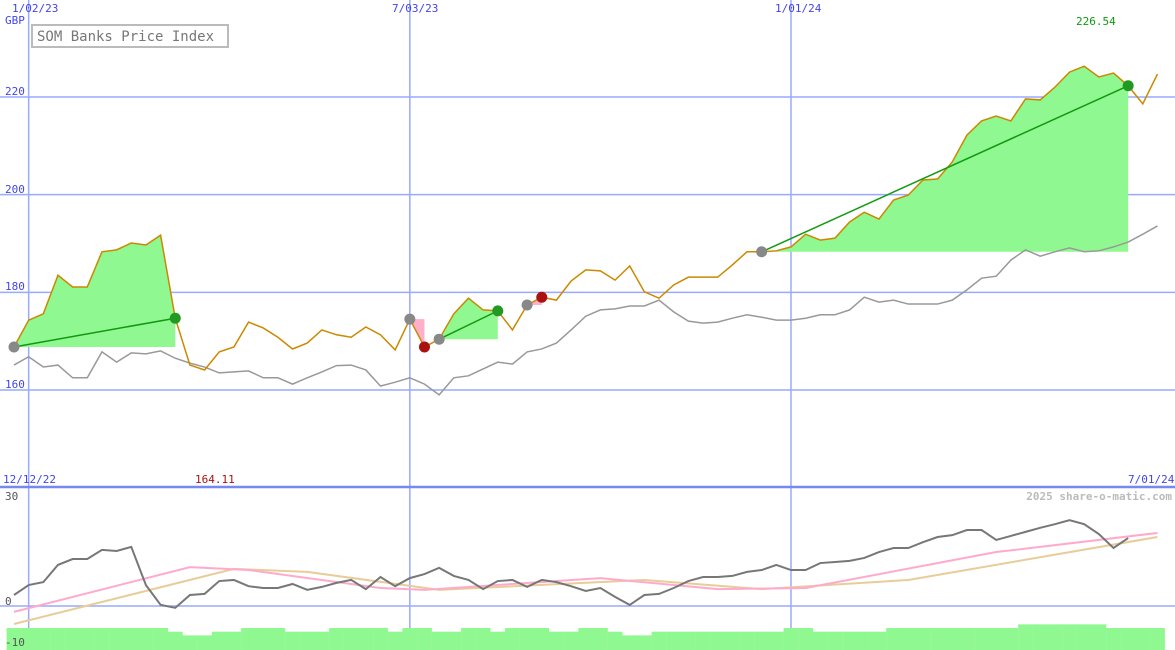  What do you see at coordinates (15, 286) in the screenshot?
I see `y-tick-label: 180` at bounding box center [15, 286].